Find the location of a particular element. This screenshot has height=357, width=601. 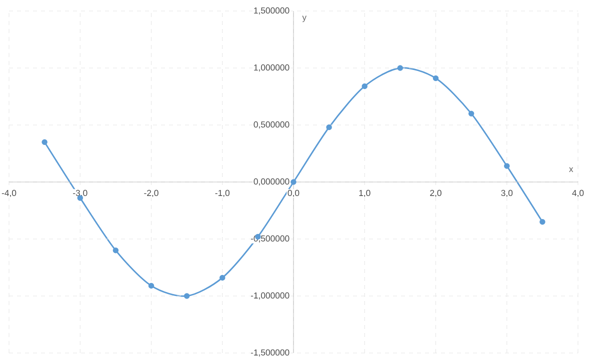

x-tick-label: 0,0 is located at coordinates (294, 194).